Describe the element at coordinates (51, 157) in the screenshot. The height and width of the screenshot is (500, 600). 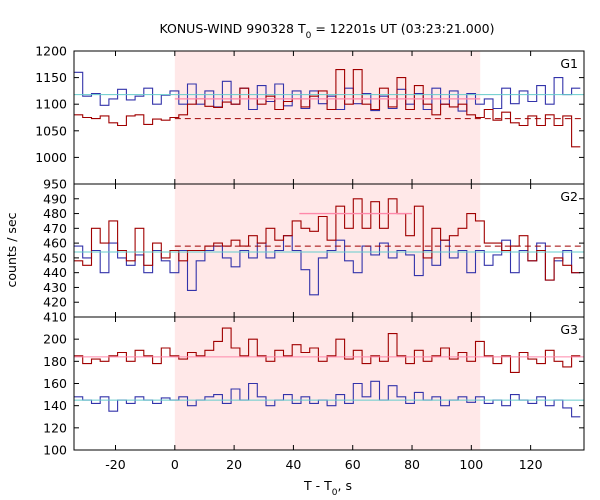
I see `g1-y-tick-label: 1000` at that location.